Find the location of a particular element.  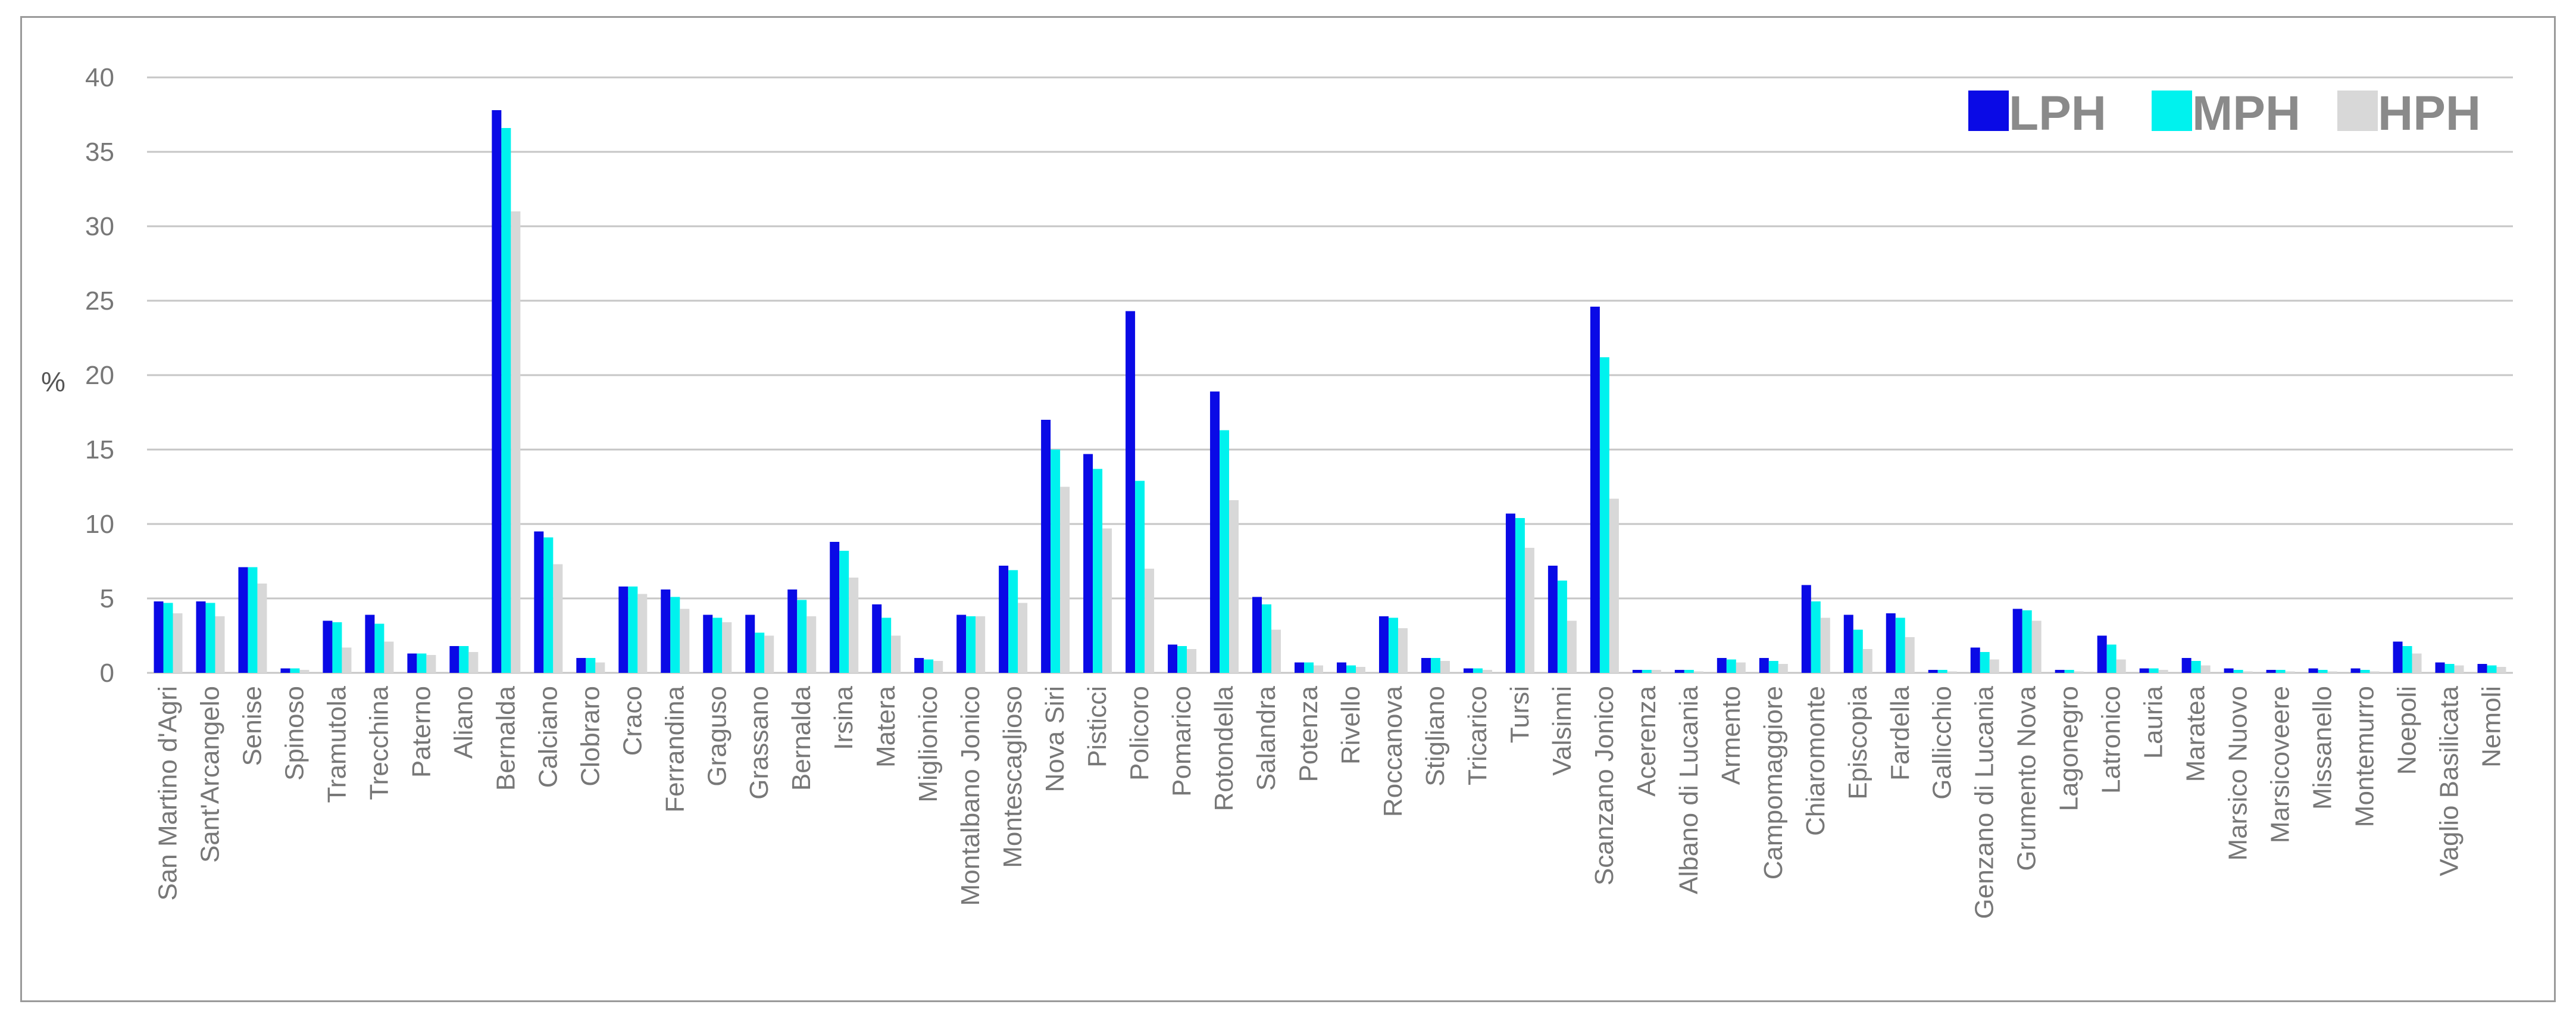

x-category-label: Pomarico is located at coordinates (1181, 742).